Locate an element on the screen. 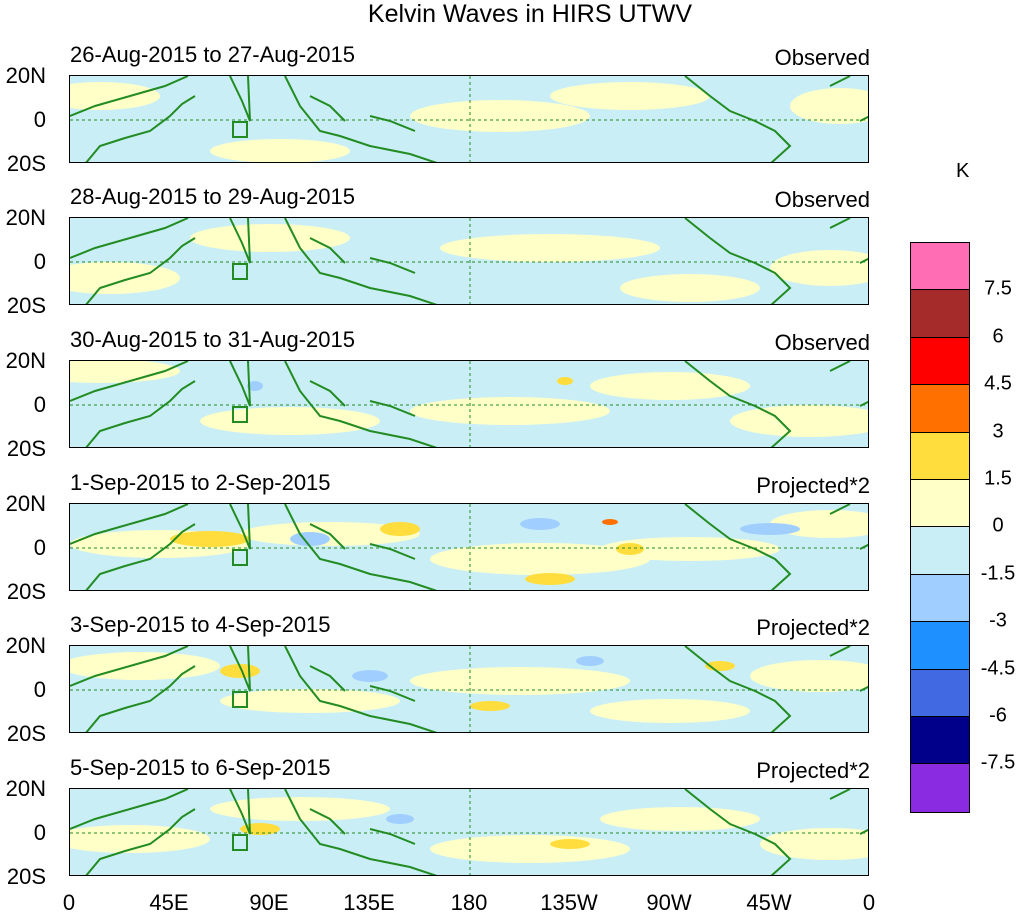  colorbar-tick-label: 0 is located at coordinates (998, 525).